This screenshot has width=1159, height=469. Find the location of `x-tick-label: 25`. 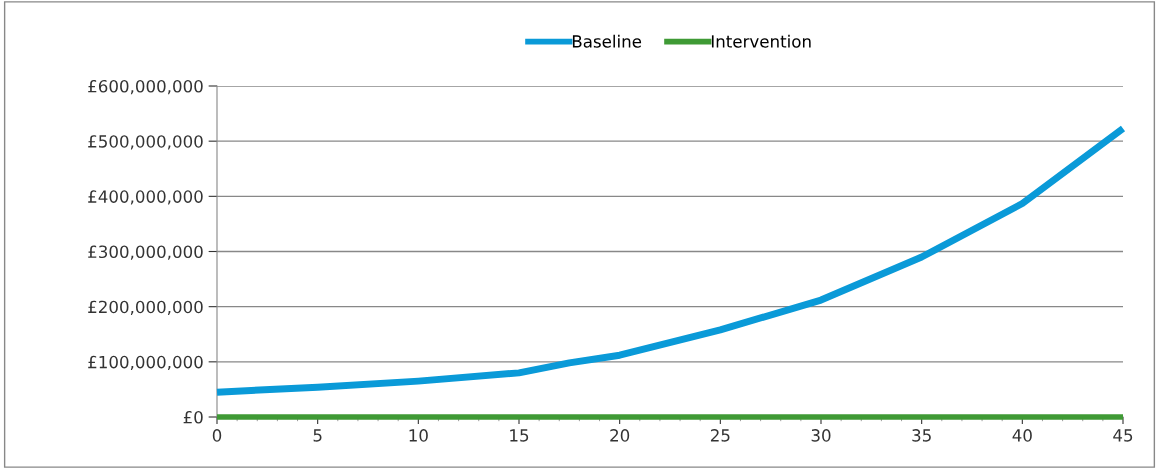

x-tick-label: 25 is located at coordinates (720, 435).